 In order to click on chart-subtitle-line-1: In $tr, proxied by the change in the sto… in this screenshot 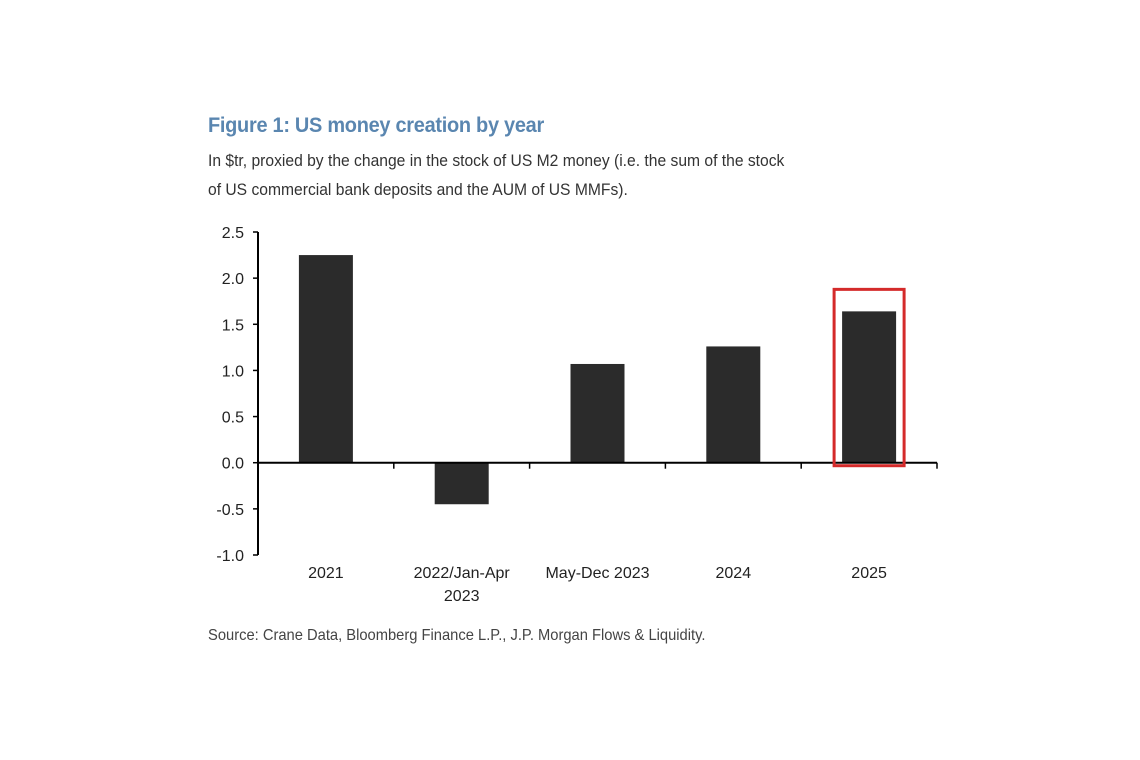, I will do `click(496, 160)`.